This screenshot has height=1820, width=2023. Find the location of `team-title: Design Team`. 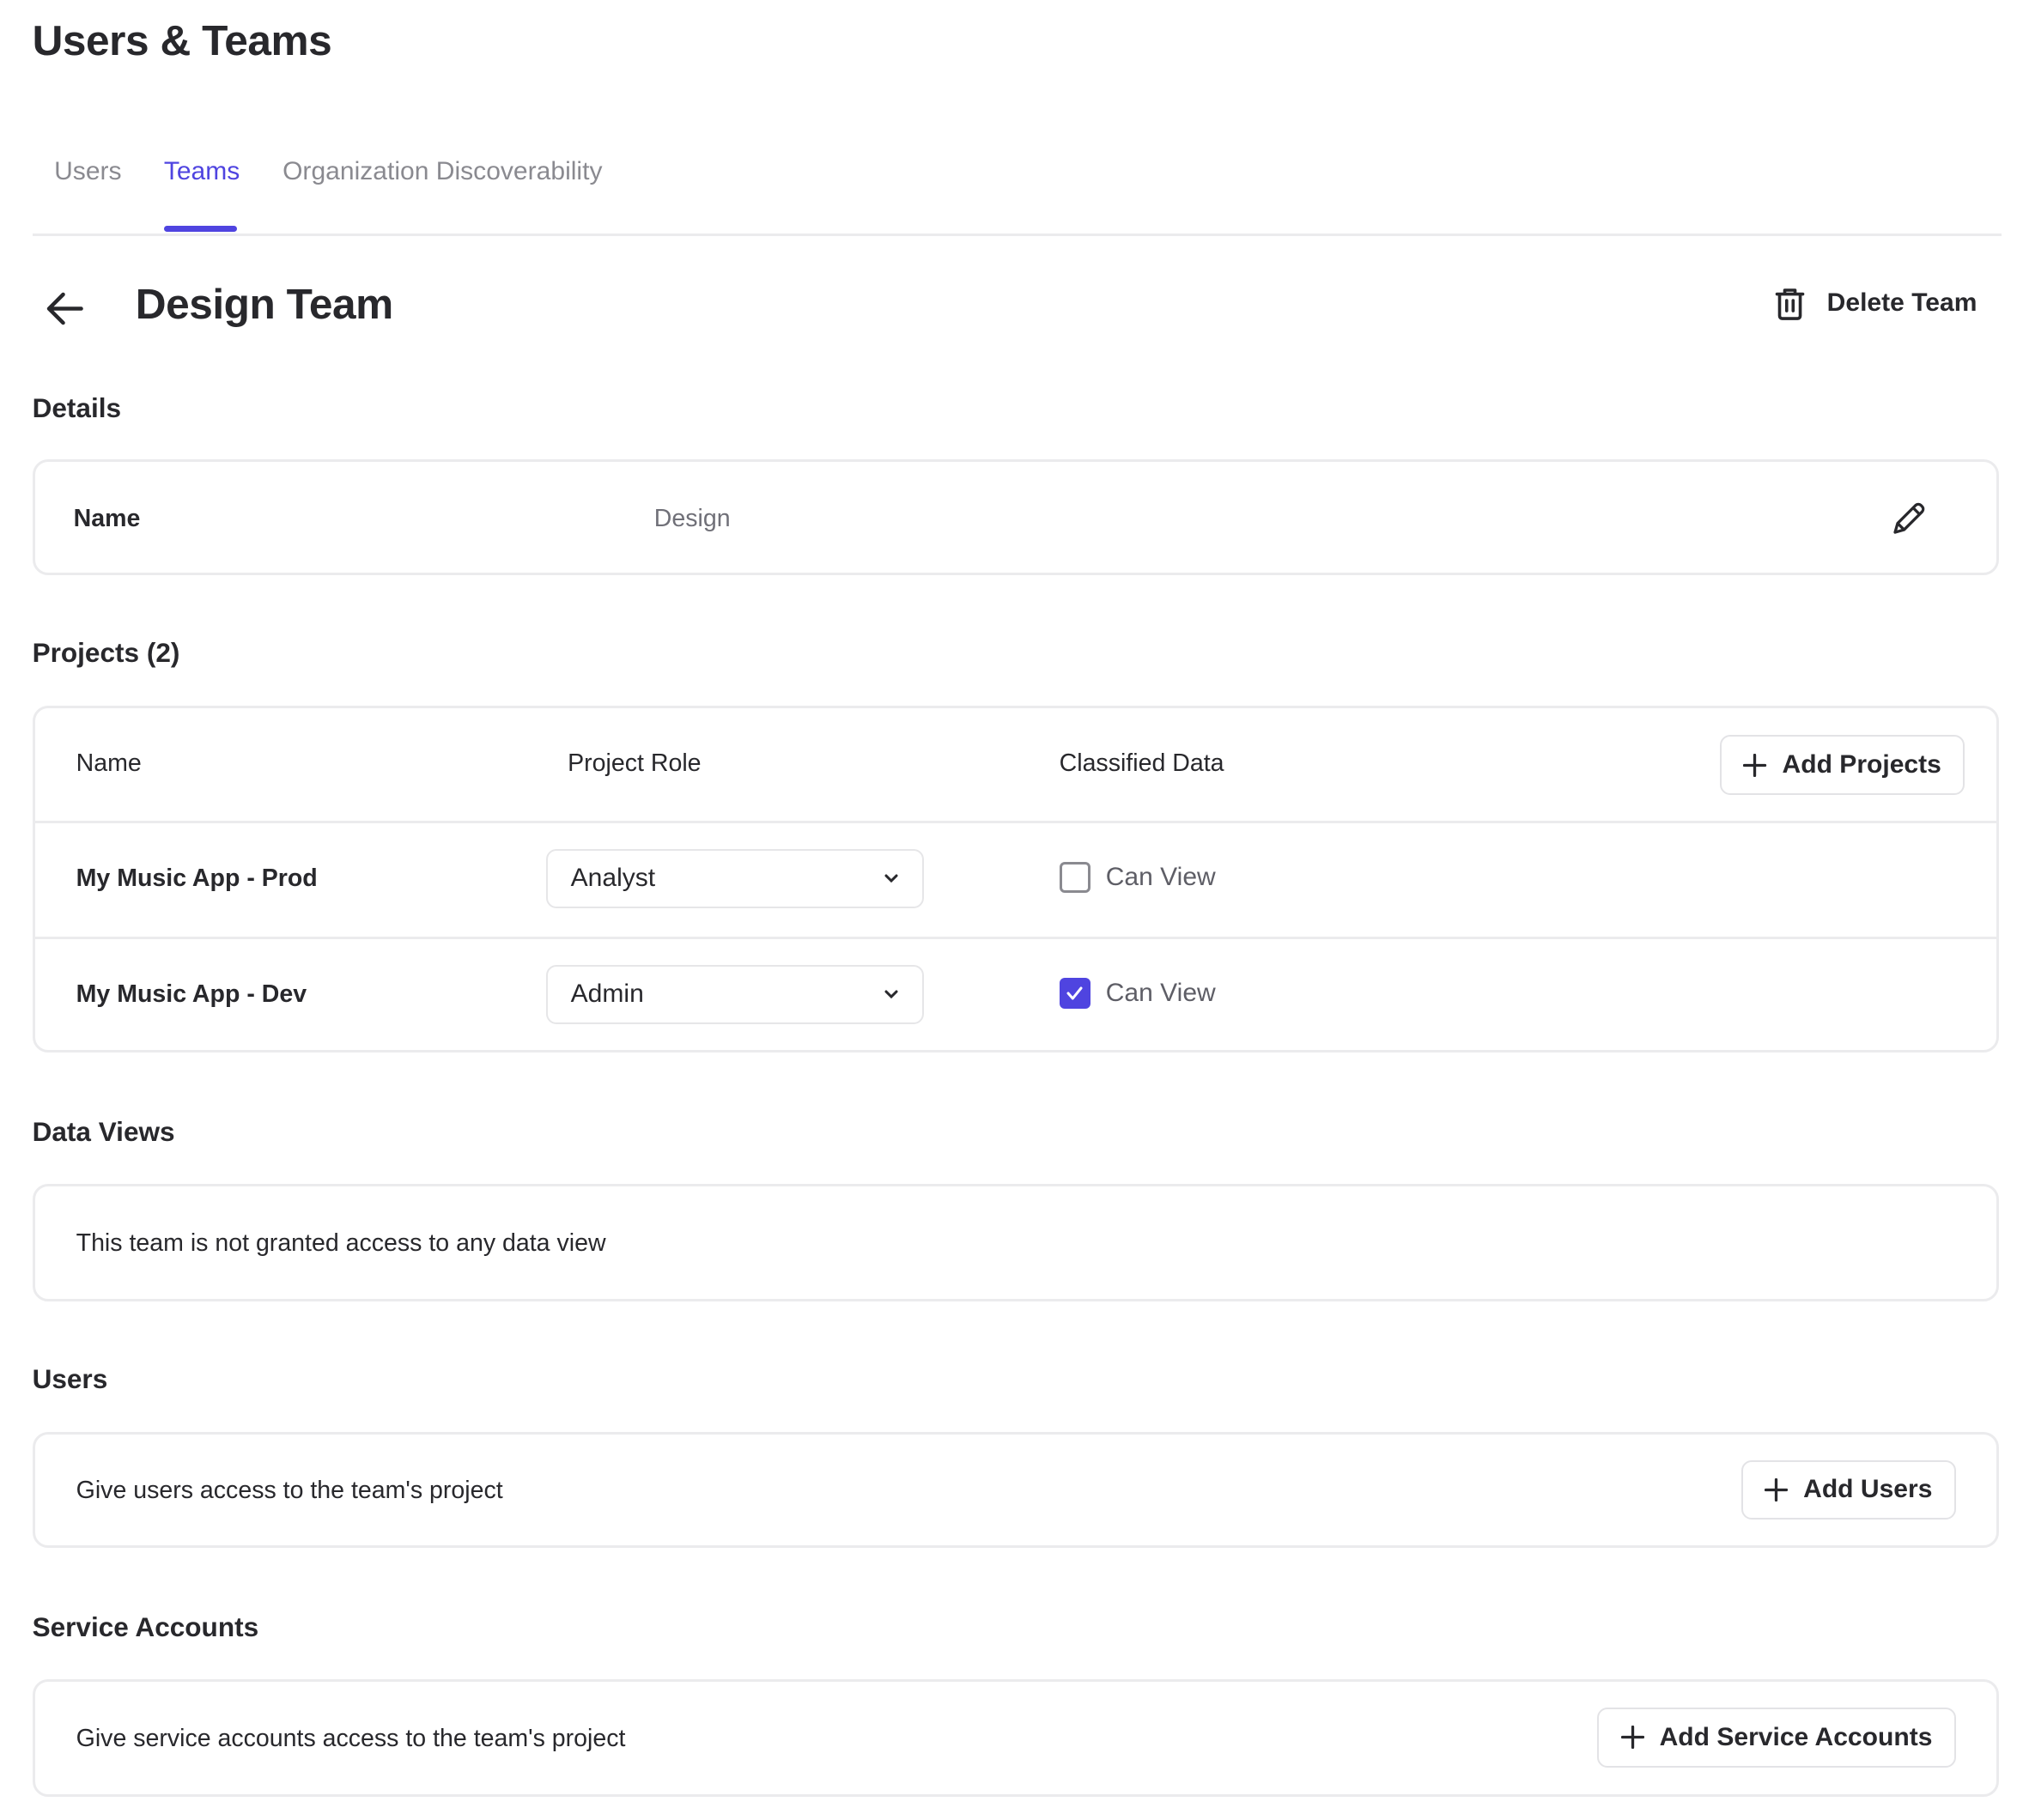

team-title: Design Team is located at coordinates (264, 303).